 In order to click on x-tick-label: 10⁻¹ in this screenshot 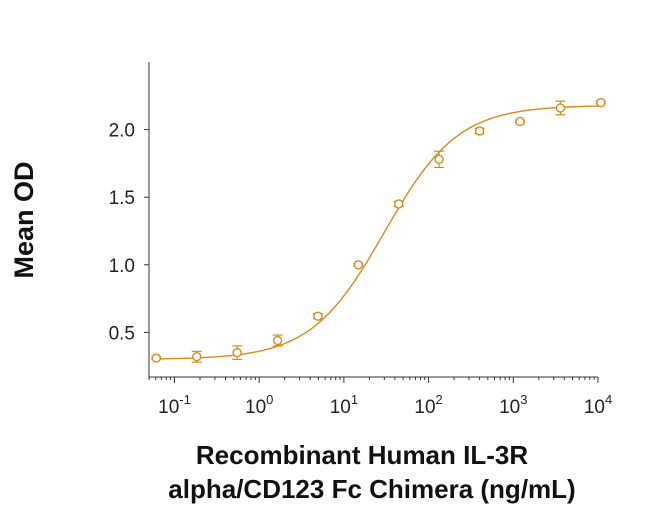, I will do `click(174, 405)`.